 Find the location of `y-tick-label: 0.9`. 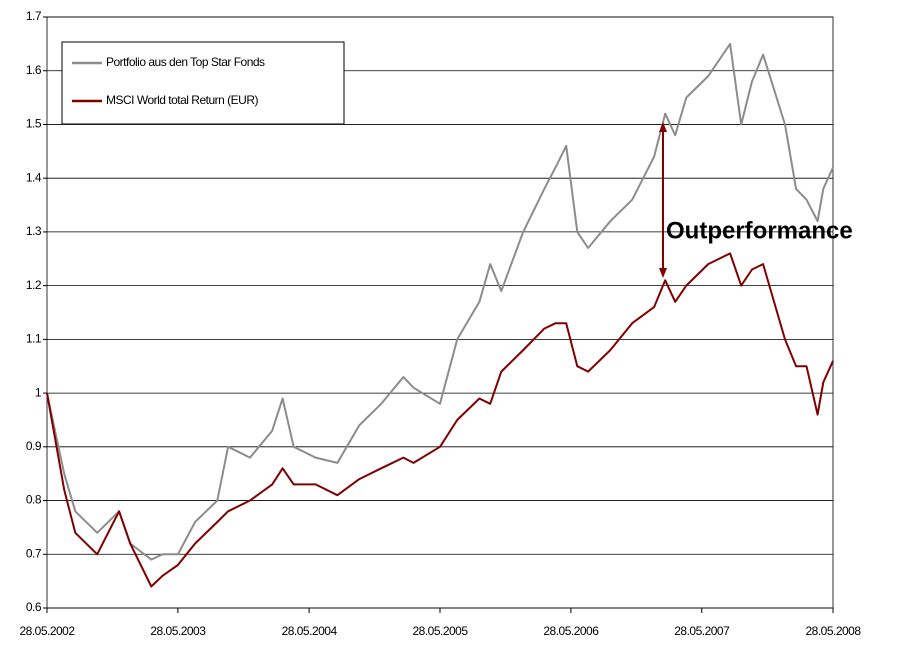

y-tick-label: 0.9 is located at coordinates (34, 446).